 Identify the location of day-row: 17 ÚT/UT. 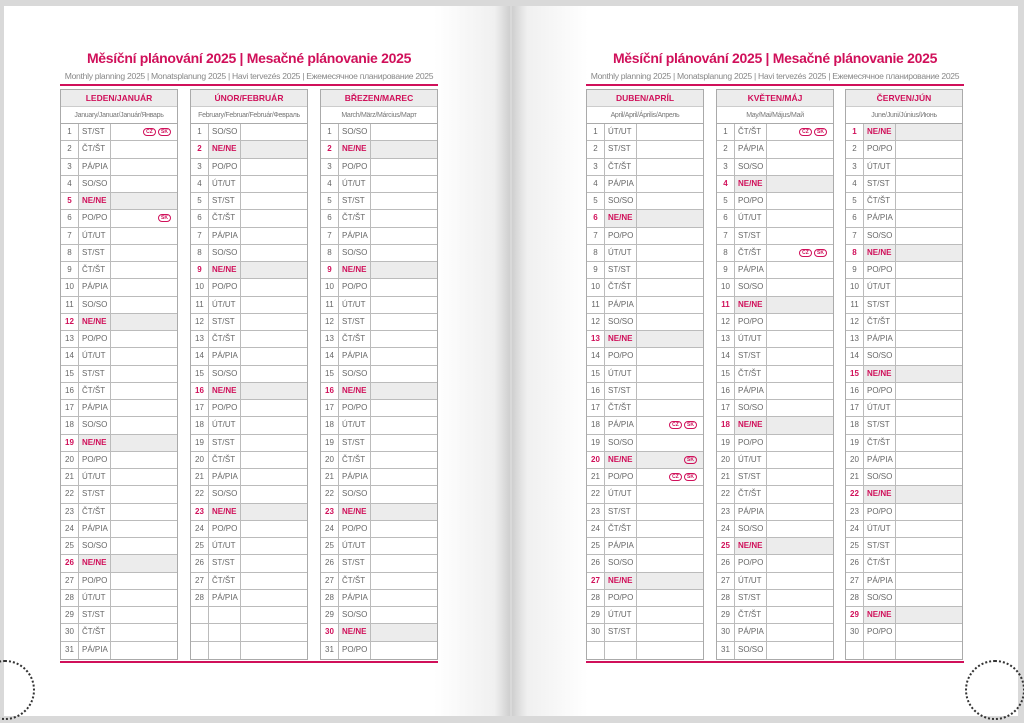
(904, 409).